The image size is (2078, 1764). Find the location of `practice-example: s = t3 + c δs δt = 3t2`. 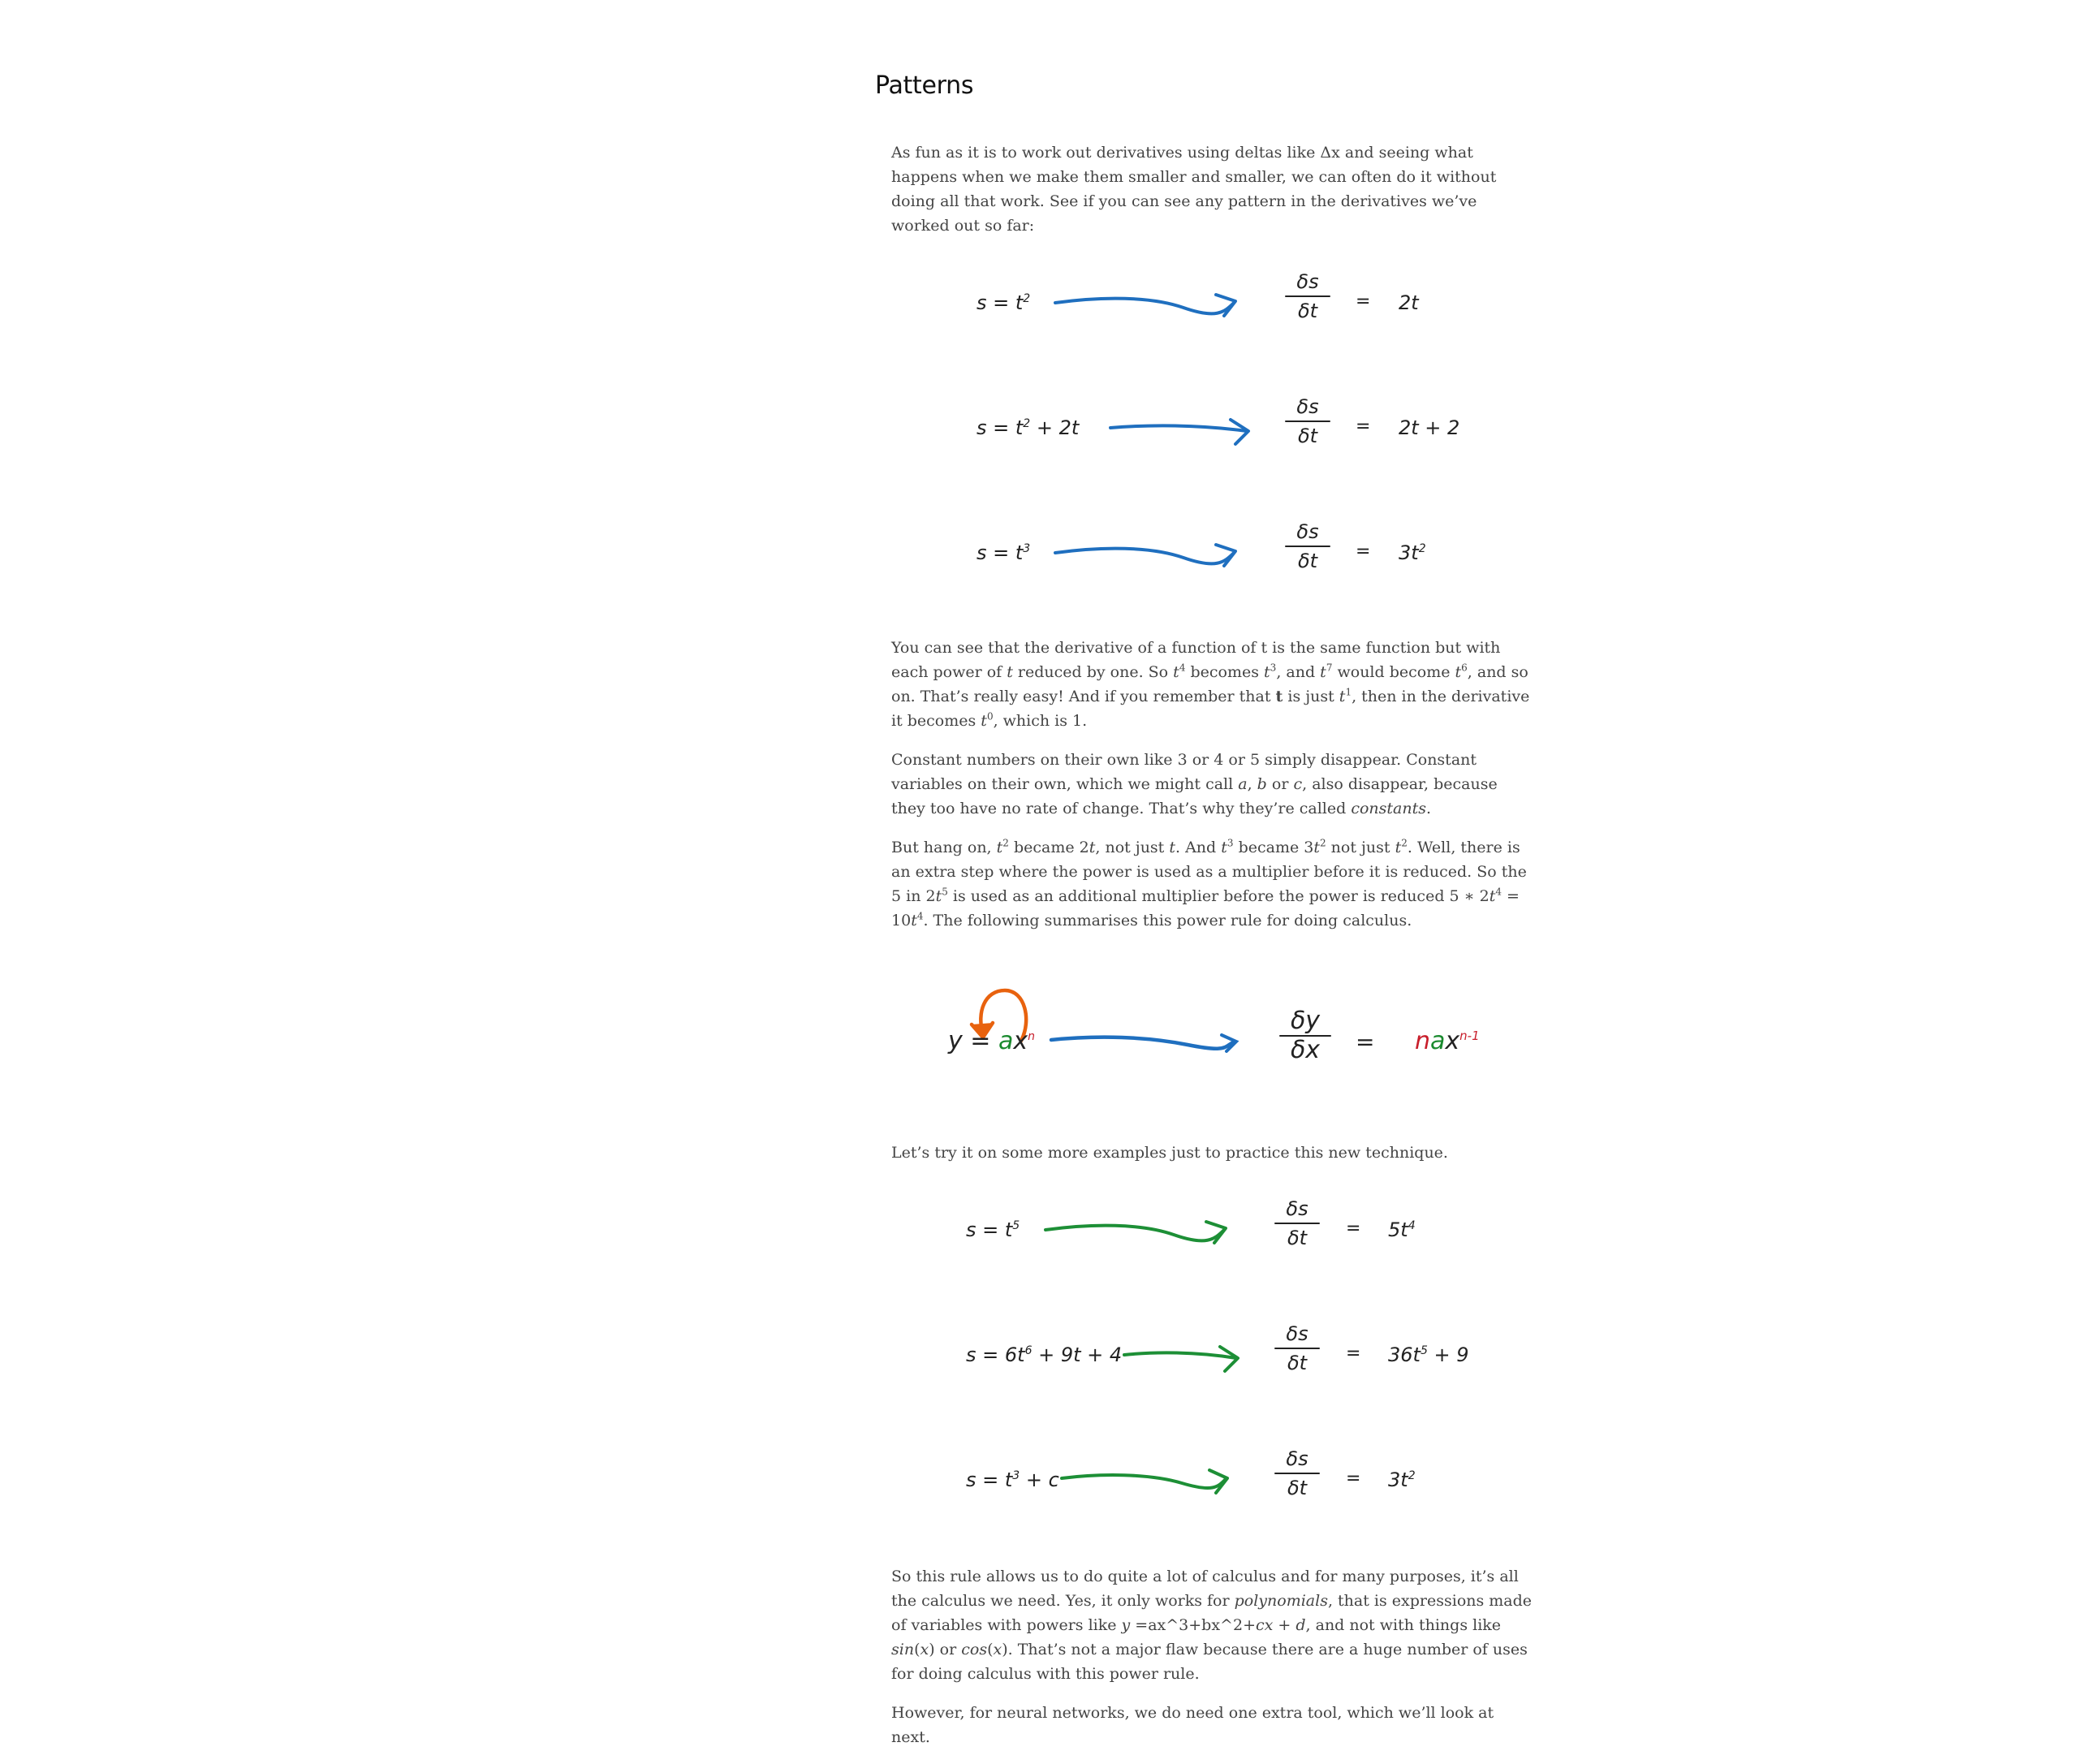

practice-example: s = t3 + c δs δt = 3t2 is located at coordinates (1212, 1492).